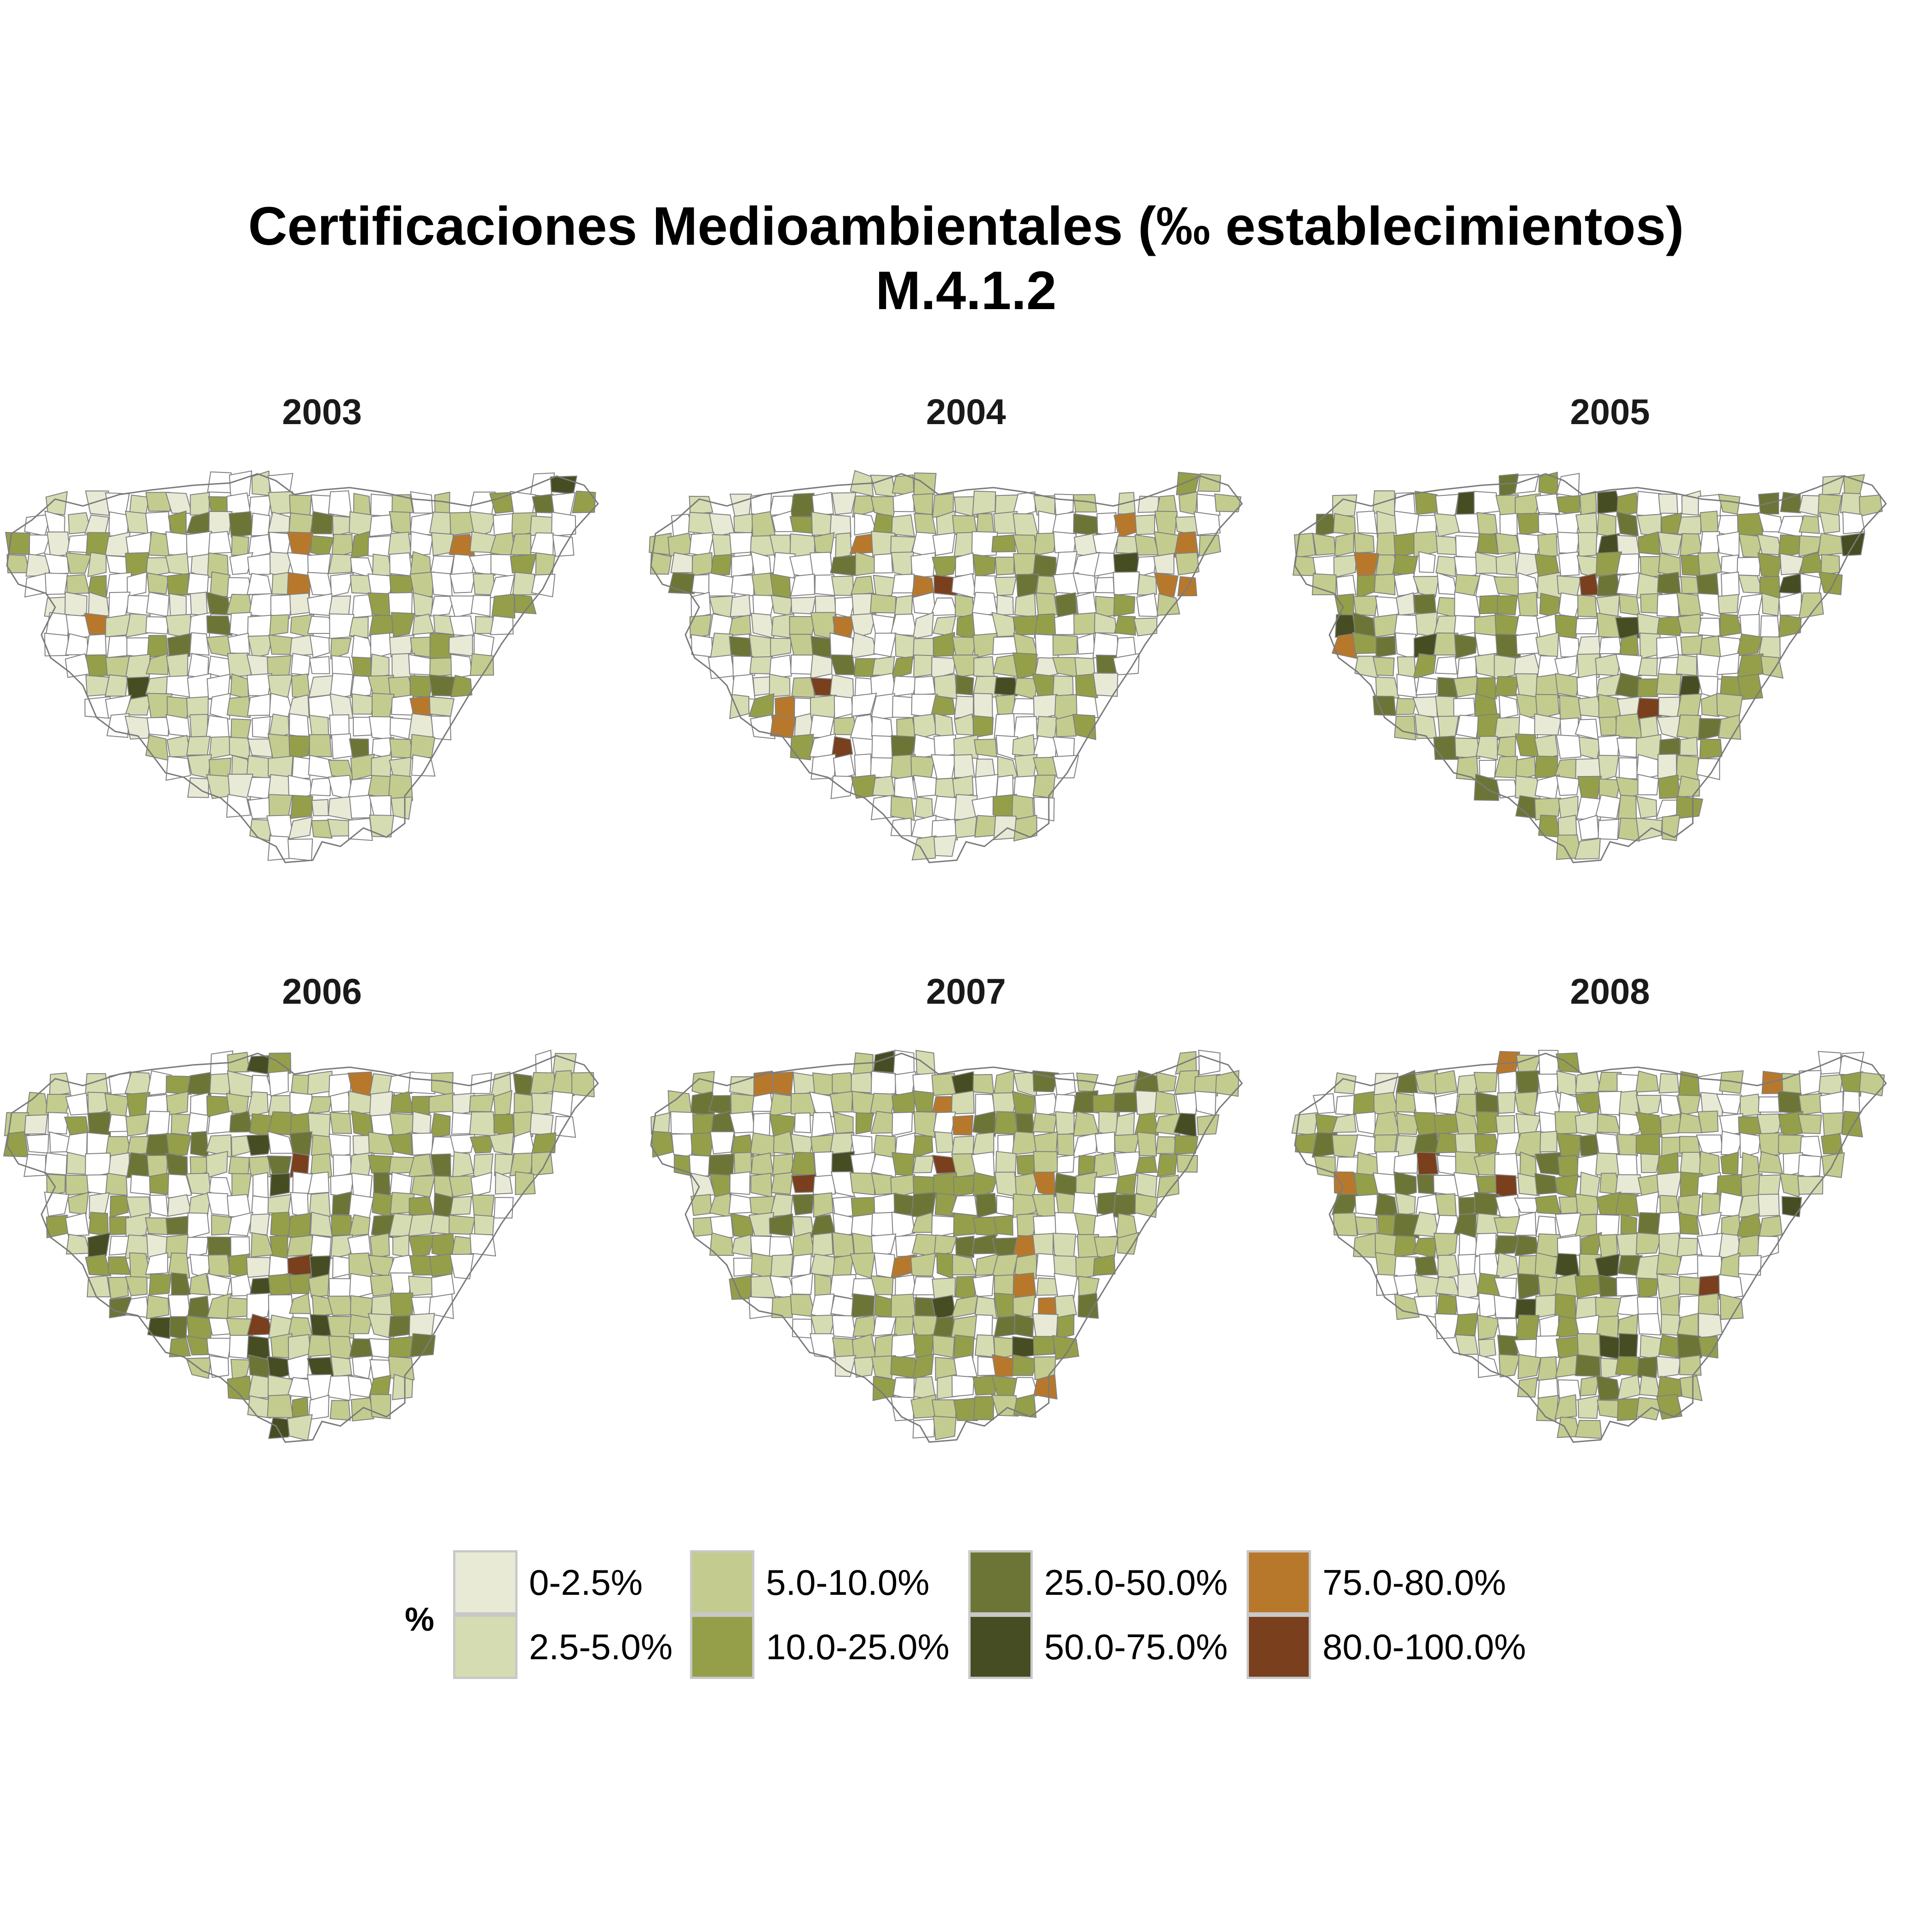 The image size is (1932, 1932). Describe the element at coordinates (322, 411) in the screenshot. I see `panel-year-label: 2003` at that location.